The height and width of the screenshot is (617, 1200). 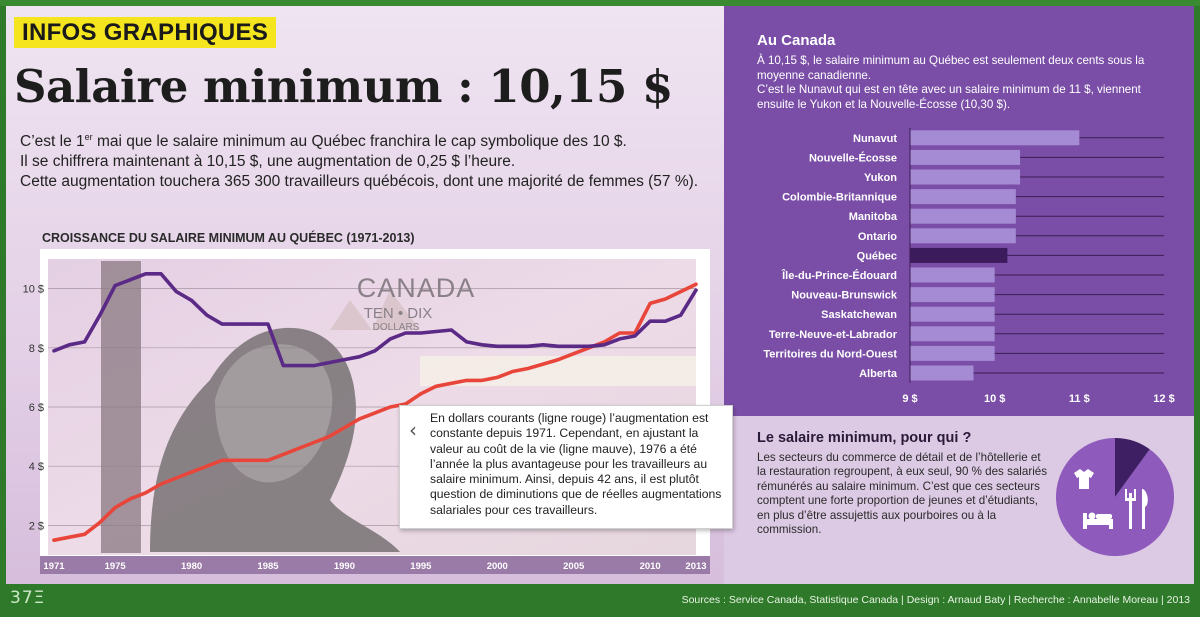 I want to click on bar-manitoba, so click(x=963, y=216).